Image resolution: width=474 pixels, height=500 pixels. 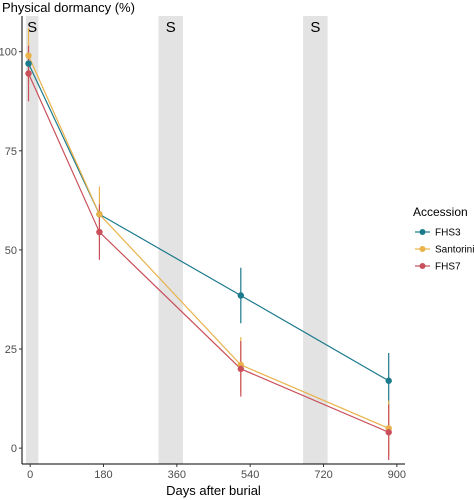 I want to click on y-tick-label: 0, so click(x=14, y=449).